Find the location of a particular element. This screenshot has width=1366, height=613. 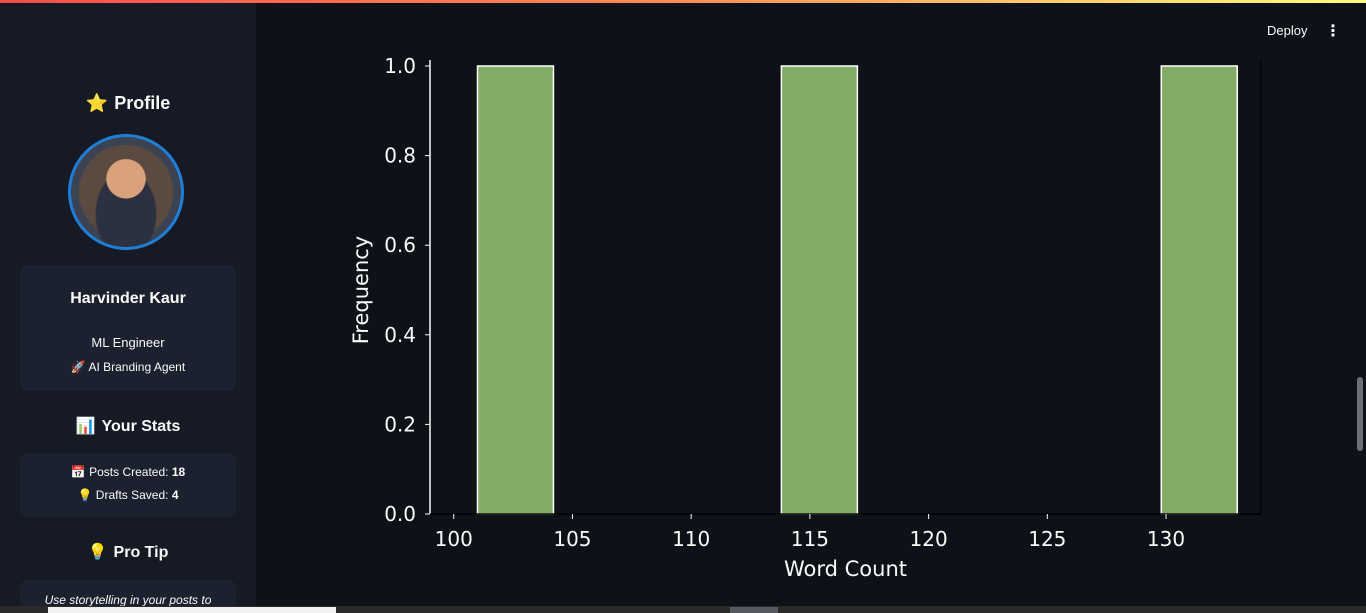

pro-tip-text: Use storytelling in your posts to is located at coordinates (128, 600).